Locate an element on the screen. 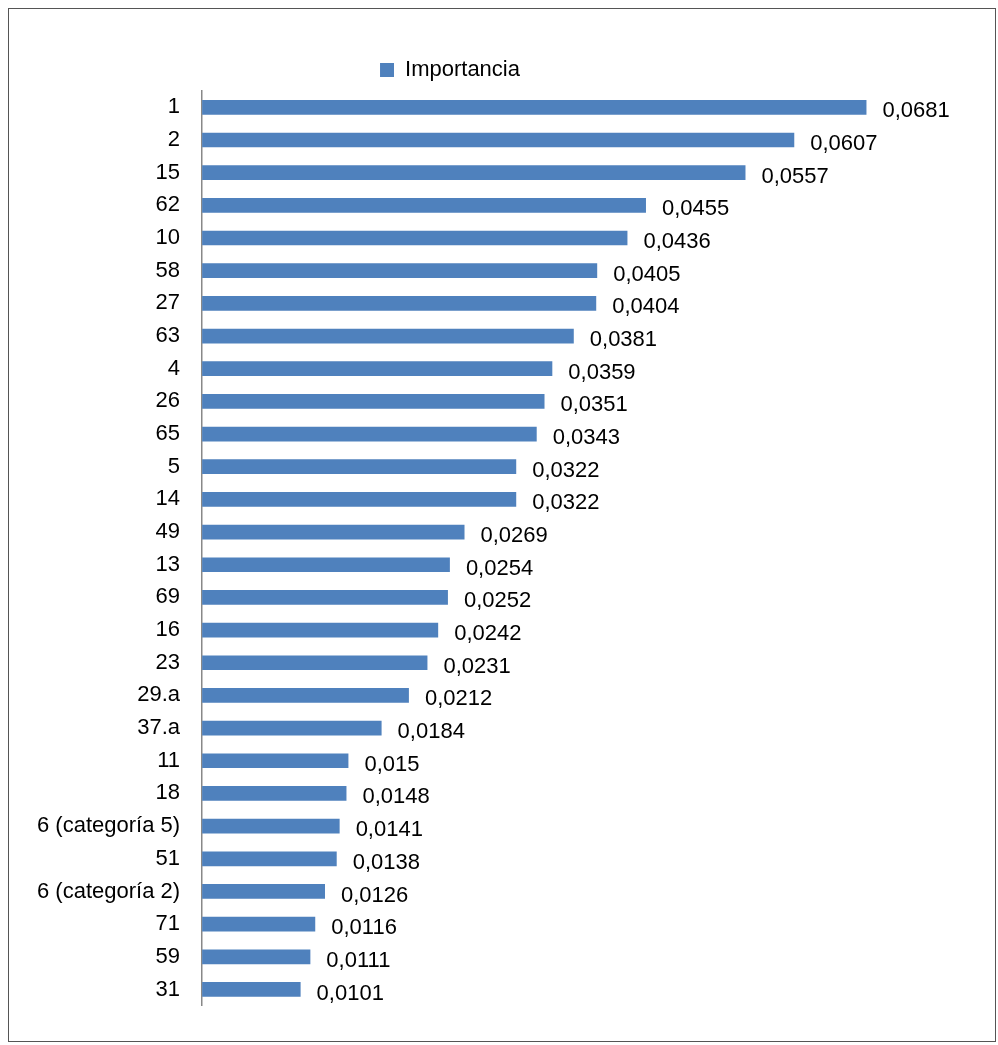 The image size is (998, 1045). y-tick-label: 14 is located at coordinates (168, 498).